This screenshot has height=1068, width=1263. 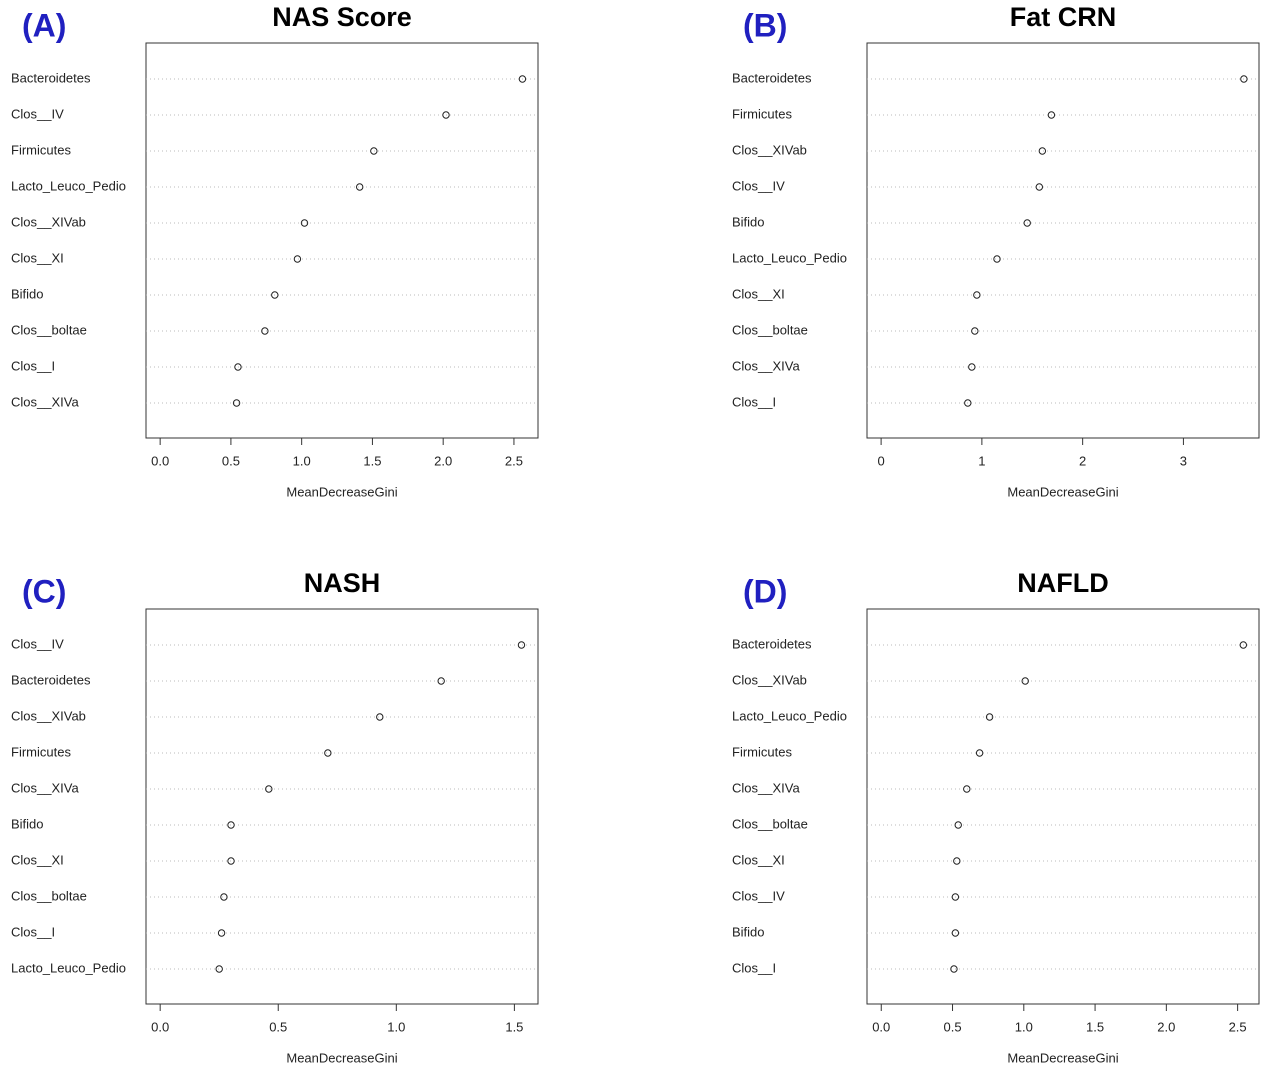 I want to click on x-tick-label: 3, so click(x=1183, y=460).